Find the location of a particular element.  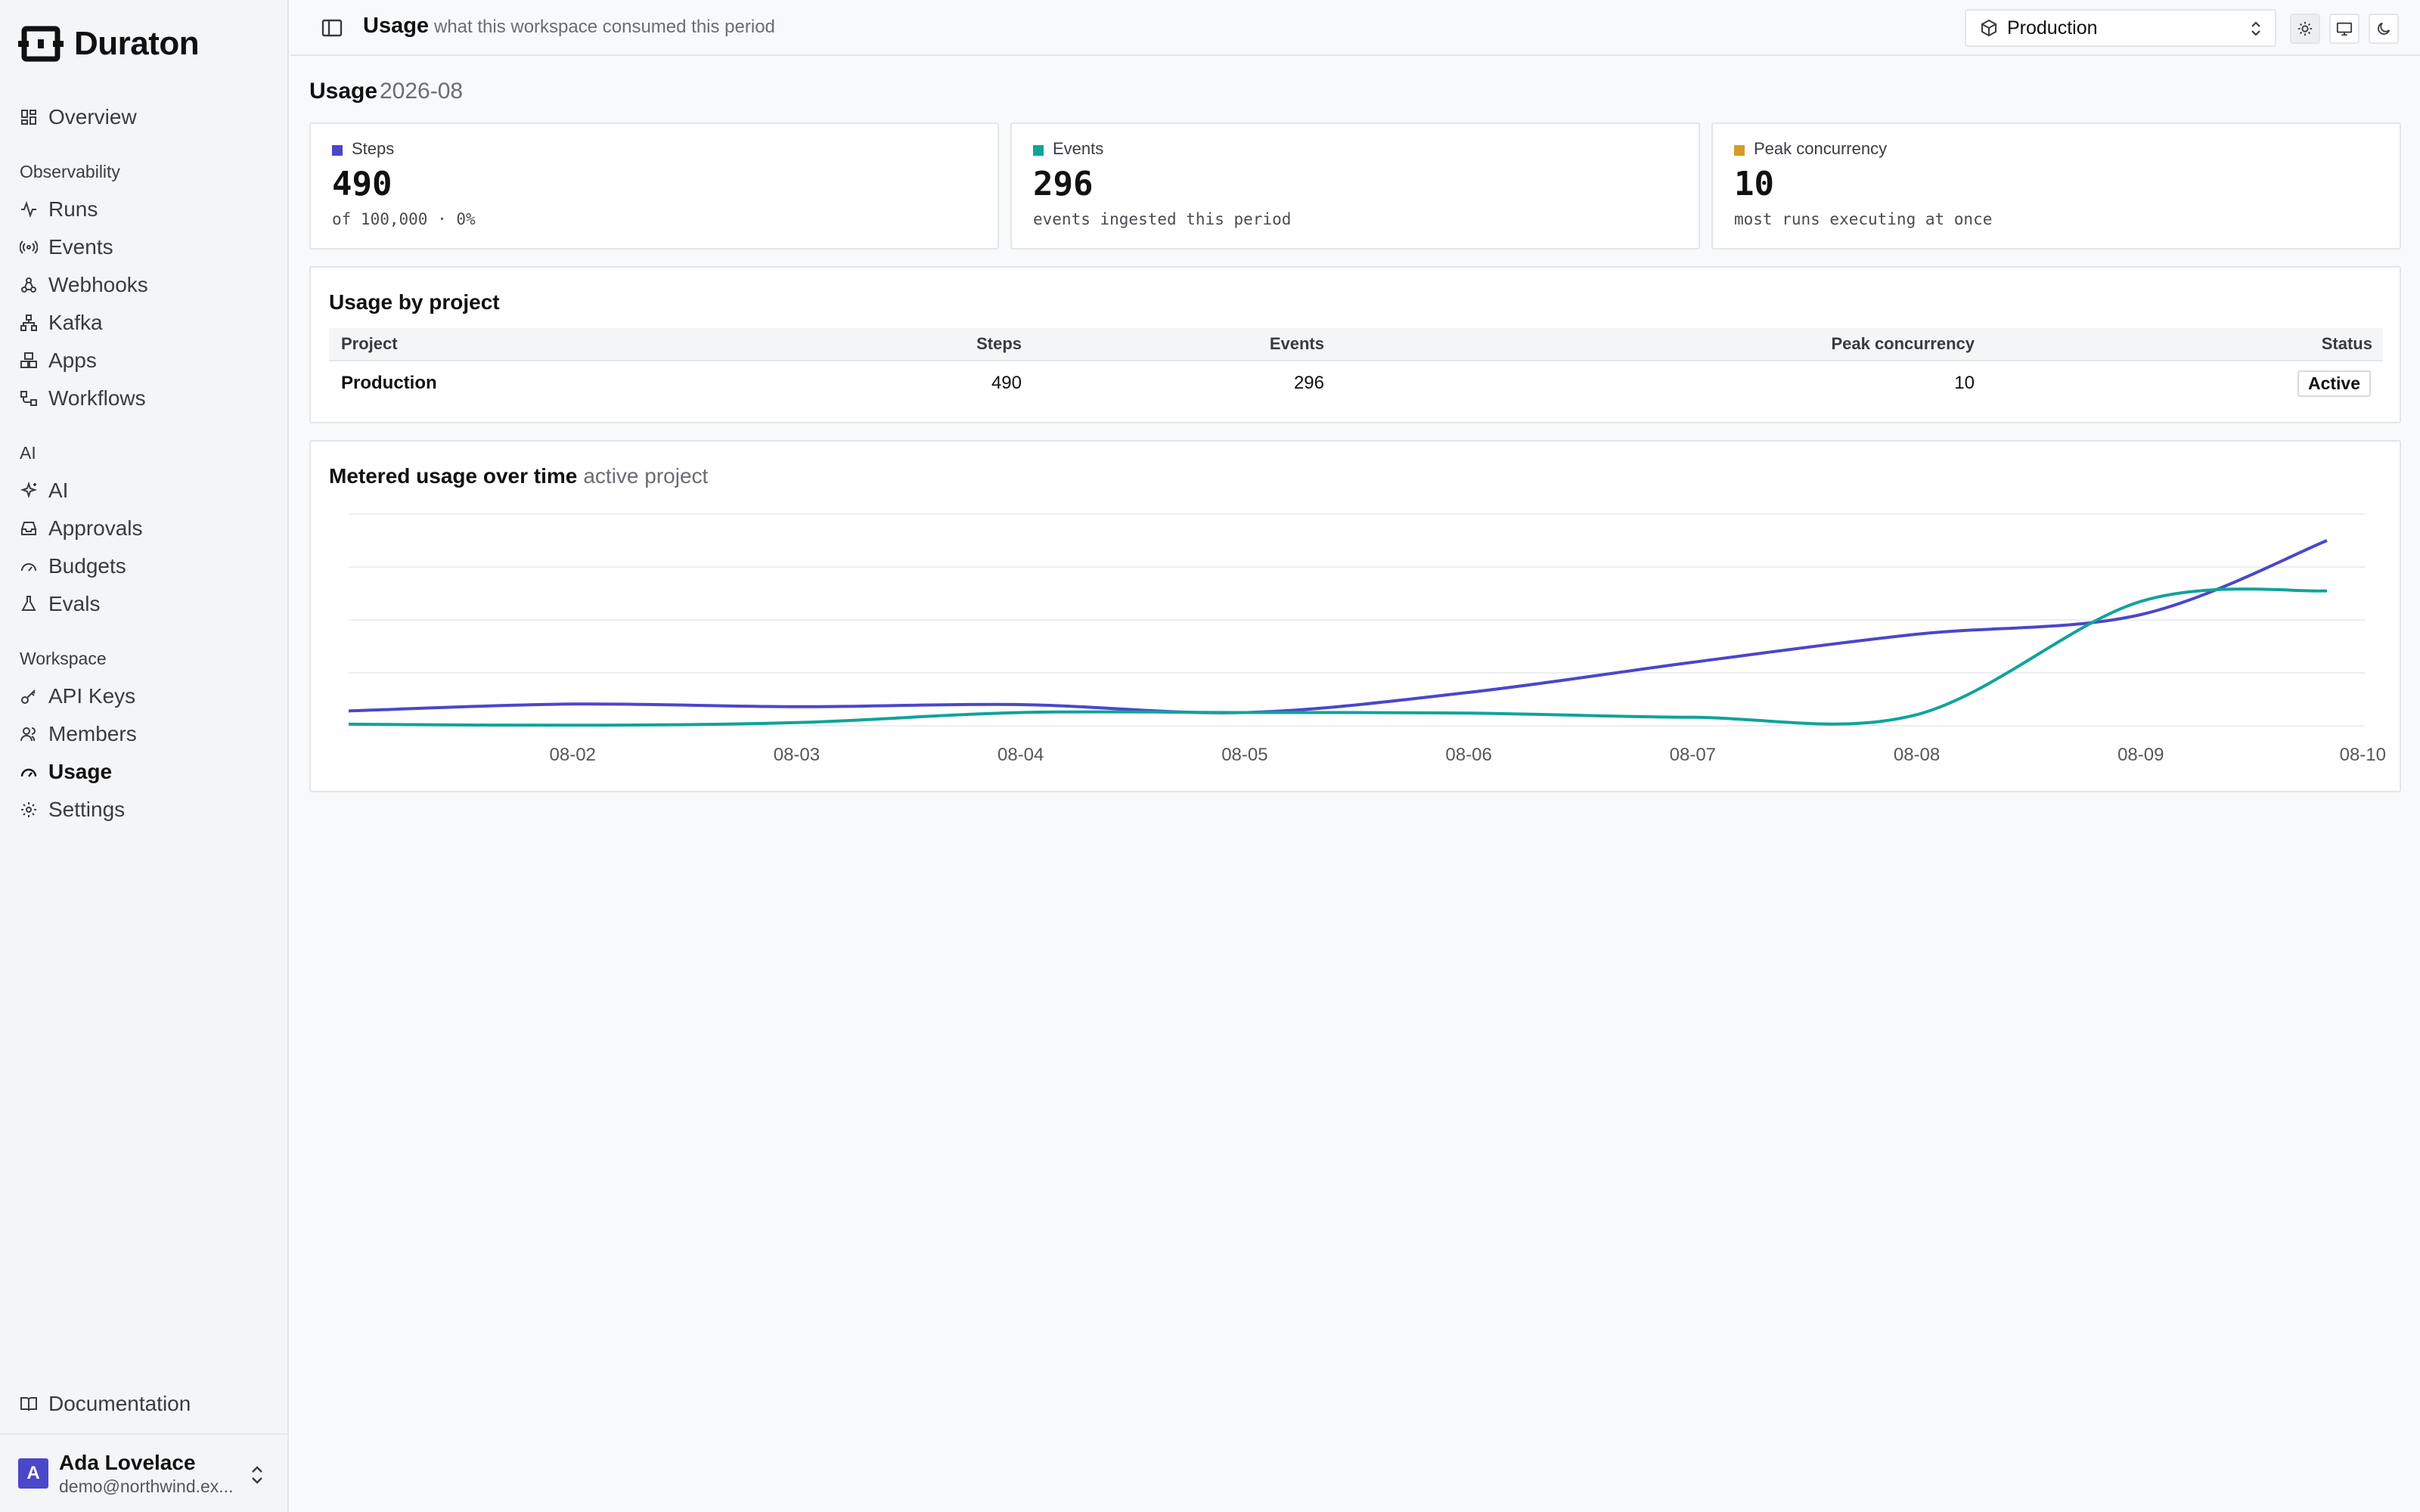

flask-icon is located at coordinates (29, 604).